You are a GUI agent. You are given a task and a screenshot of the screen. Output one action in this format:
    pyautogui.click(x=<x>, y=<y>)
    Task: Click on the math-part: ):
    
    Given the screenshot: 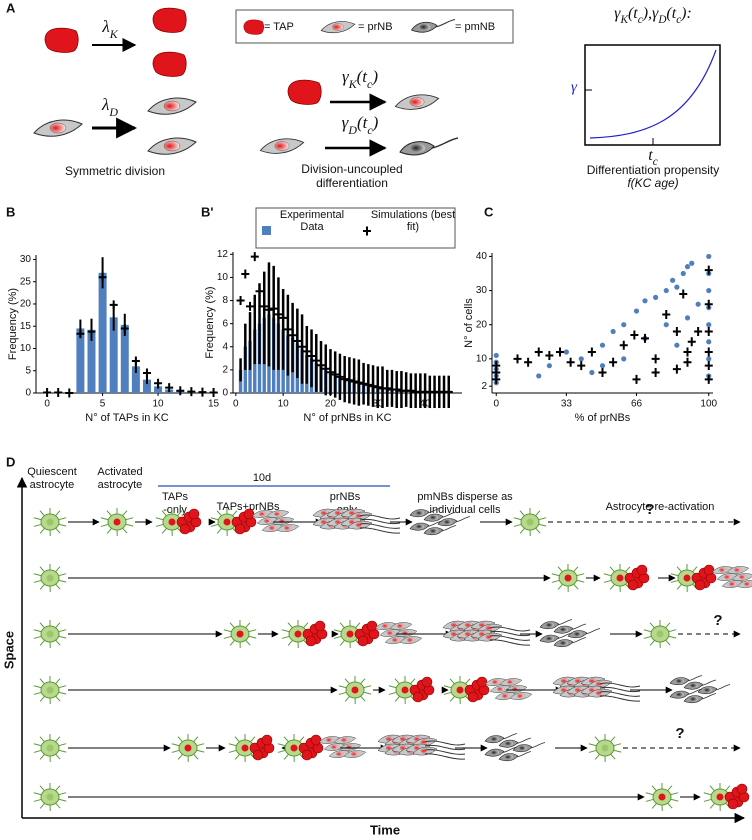 What is the action you would take?
    pyautogui.click(x=686, y=13)
    